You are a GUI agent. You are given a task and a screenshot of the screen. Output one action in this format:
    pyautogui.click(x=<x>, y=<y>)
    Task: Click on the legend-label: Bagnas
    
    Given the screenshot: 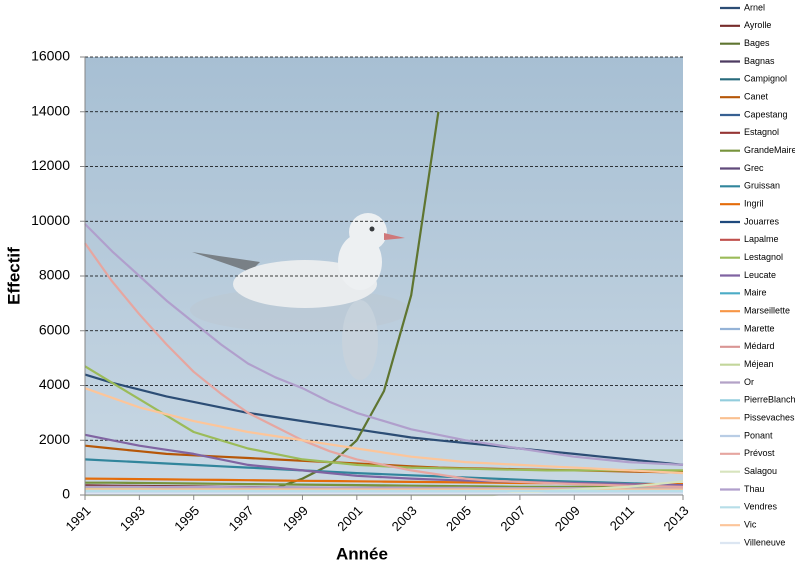 What is the action you would take?
    pyautogui.click(x=759, y=61)
    